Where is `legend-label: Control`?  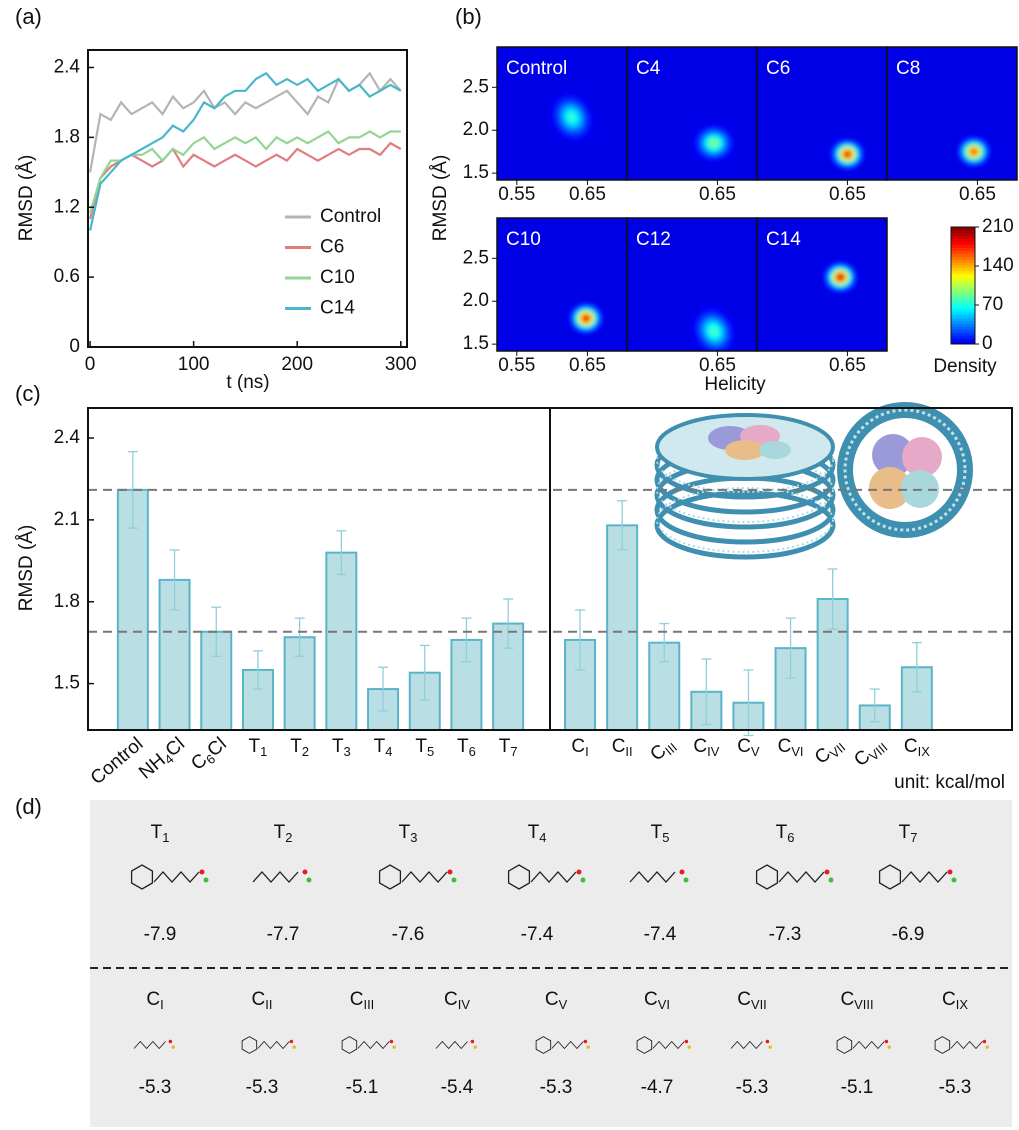 legend-label: Control is located at coordinates (350, 216).